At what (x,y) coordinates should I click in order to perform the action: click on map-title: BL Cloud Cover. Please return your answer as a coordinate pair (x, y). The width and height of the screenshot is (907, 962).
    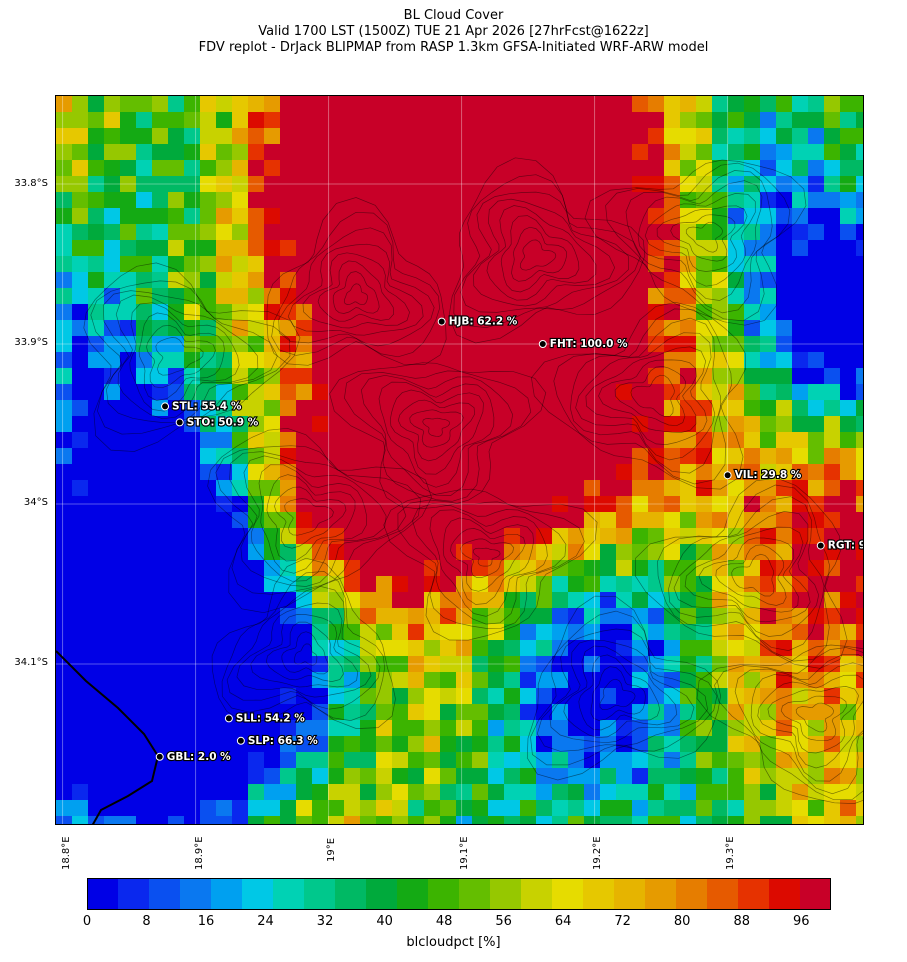
    Looking at the image, I should click on (453, 15).